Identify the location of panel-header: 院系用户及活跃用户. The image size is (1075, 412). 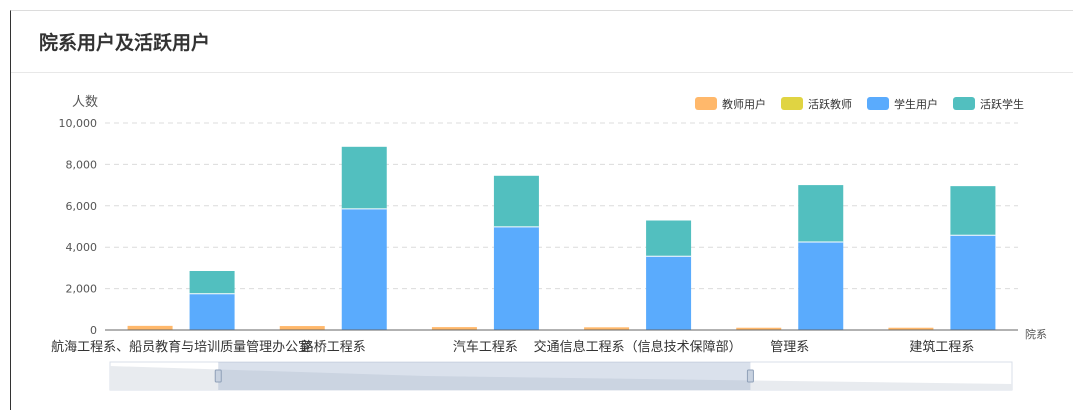
(542, 42).